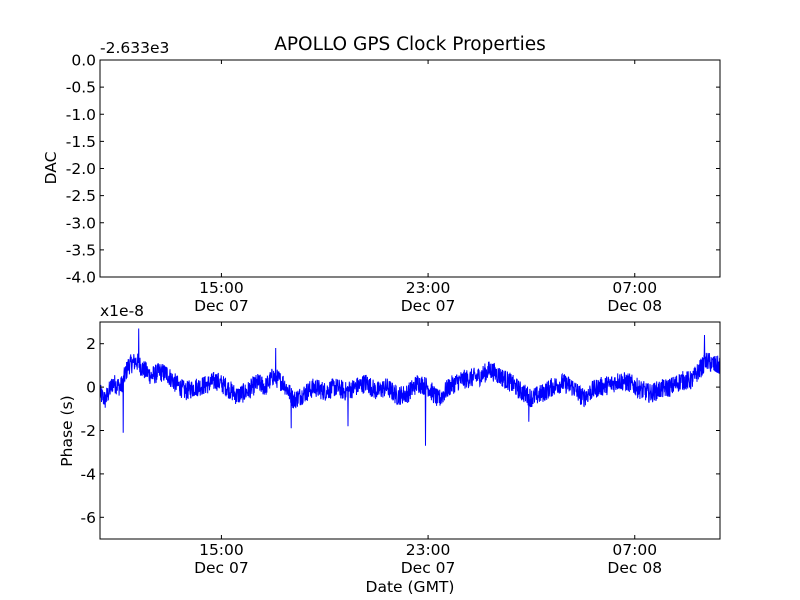  What do you see at coordinates (410, 44) in the screenshot?
I see `chart-title: APOLLO GPS Clock Properties` at bounding box center [410, 44].